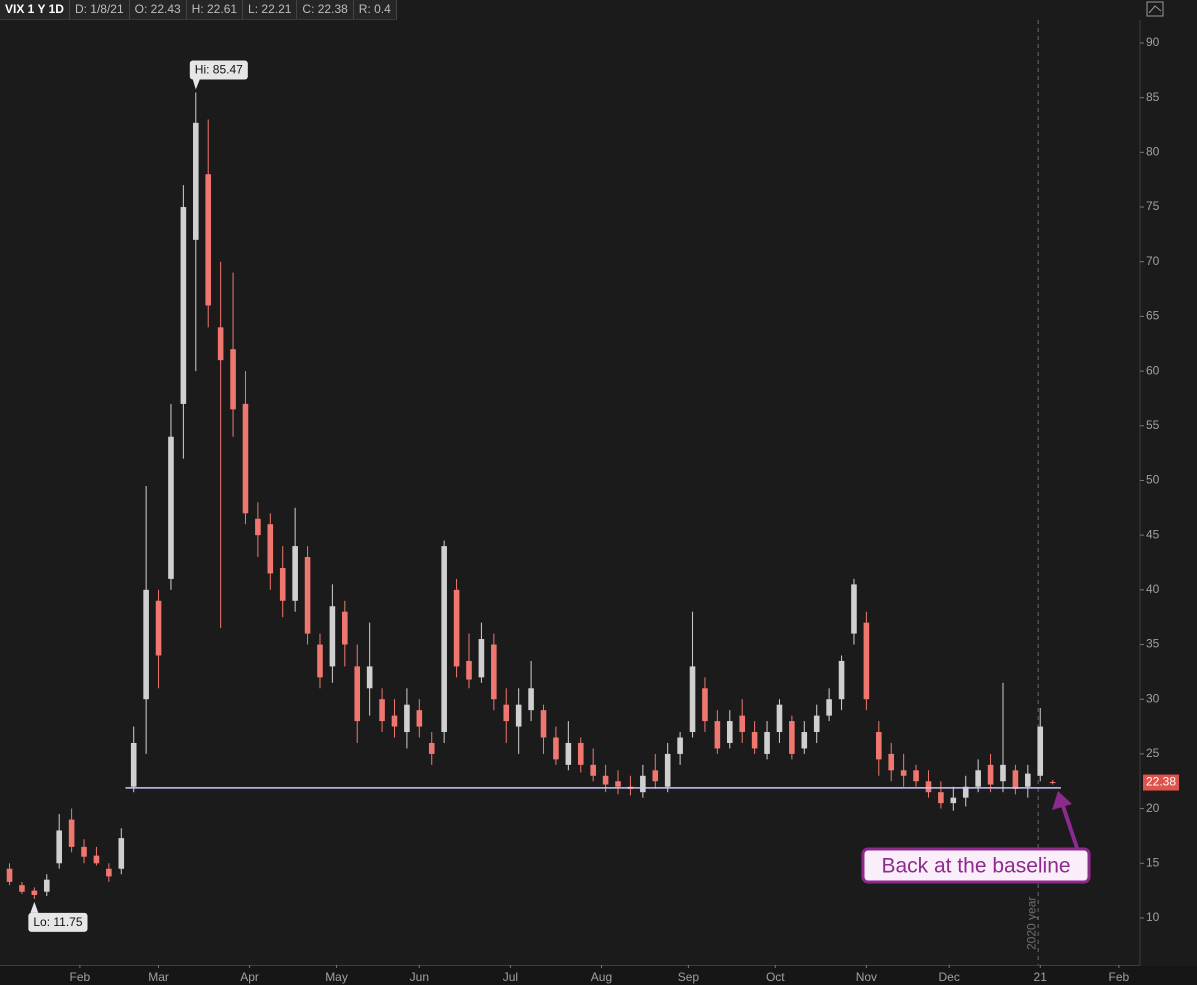 Image resolution: width=1197 pixels, height=985 pixels. Describe the element at coordinates (100, 9) in the screenshot. I see `header-item: D: 1/8/21` at that location.